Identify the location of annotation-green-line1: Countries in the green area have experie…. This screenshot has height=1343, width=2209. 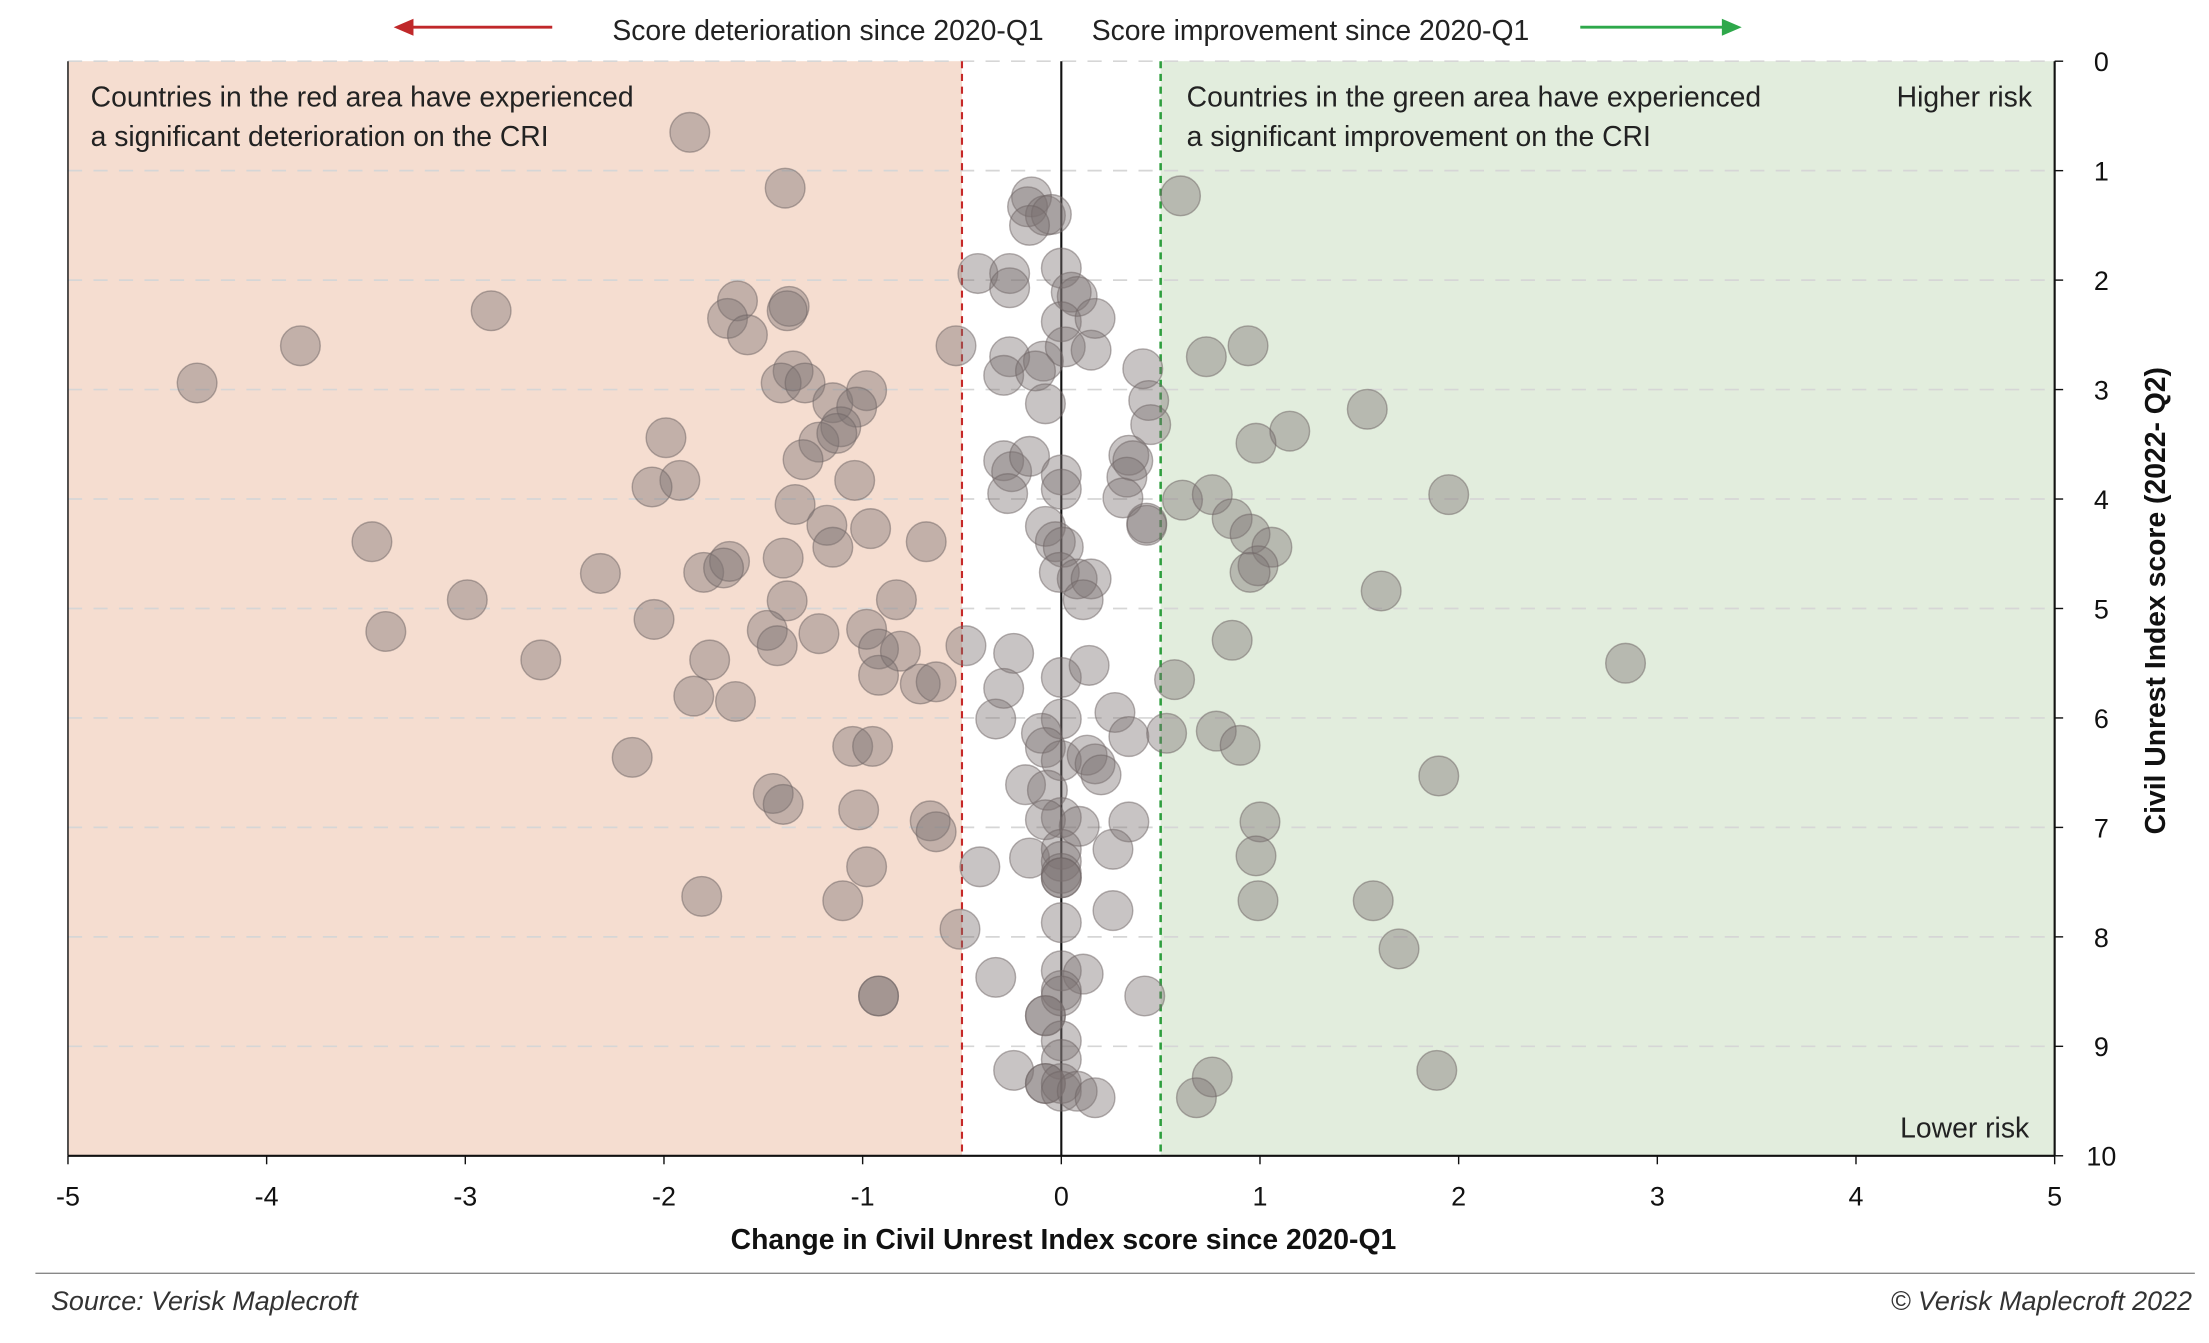
(1474, 98).